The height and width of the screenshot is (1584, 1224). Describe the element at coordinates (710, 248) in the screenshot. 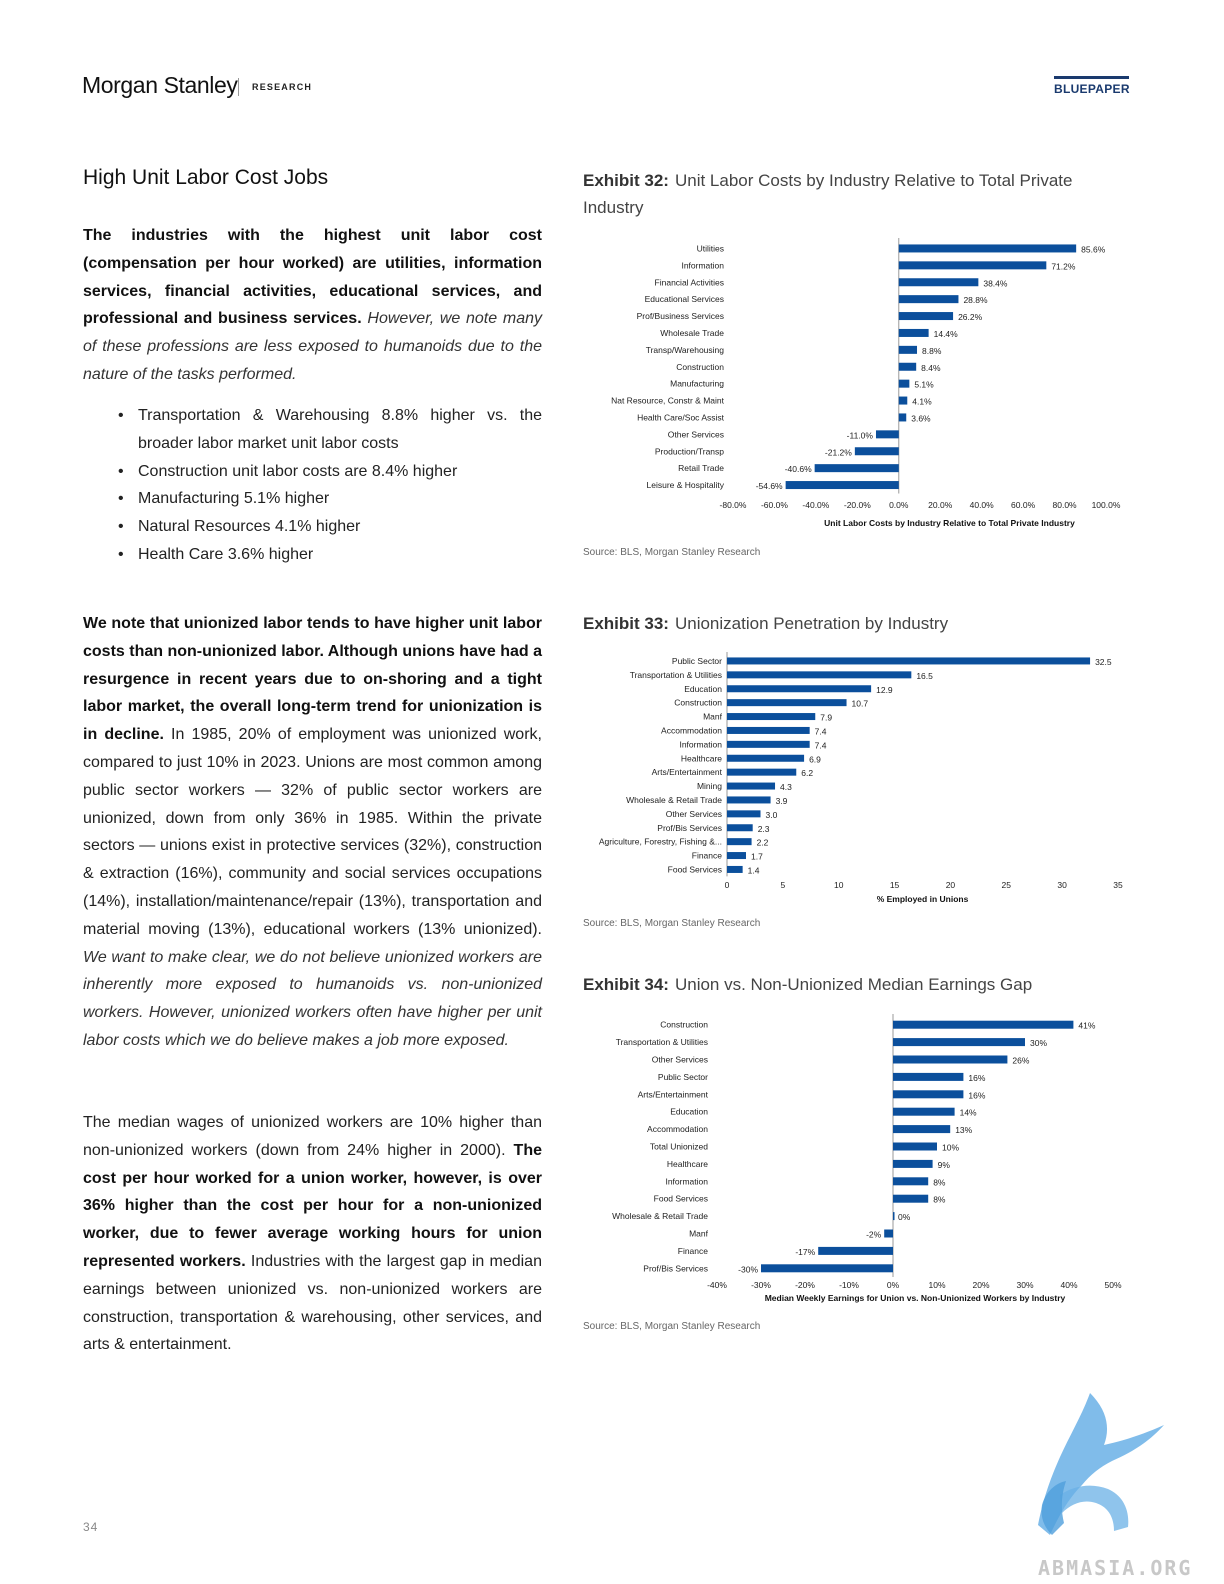

I see `category-label: Utilities` at that location.